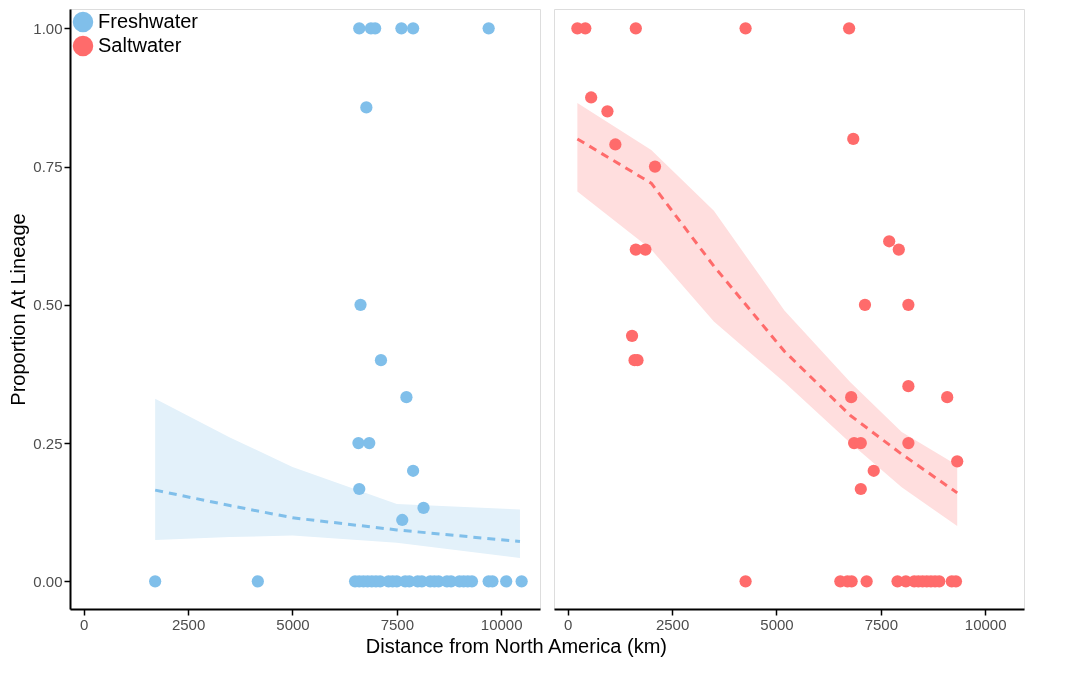  I want to click on y-tick-label: 0.75, so click(48, 167).